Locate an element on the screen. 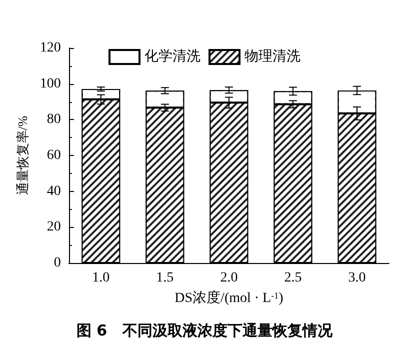  y-tick-label: 100 is located at coordinates (50, 84).